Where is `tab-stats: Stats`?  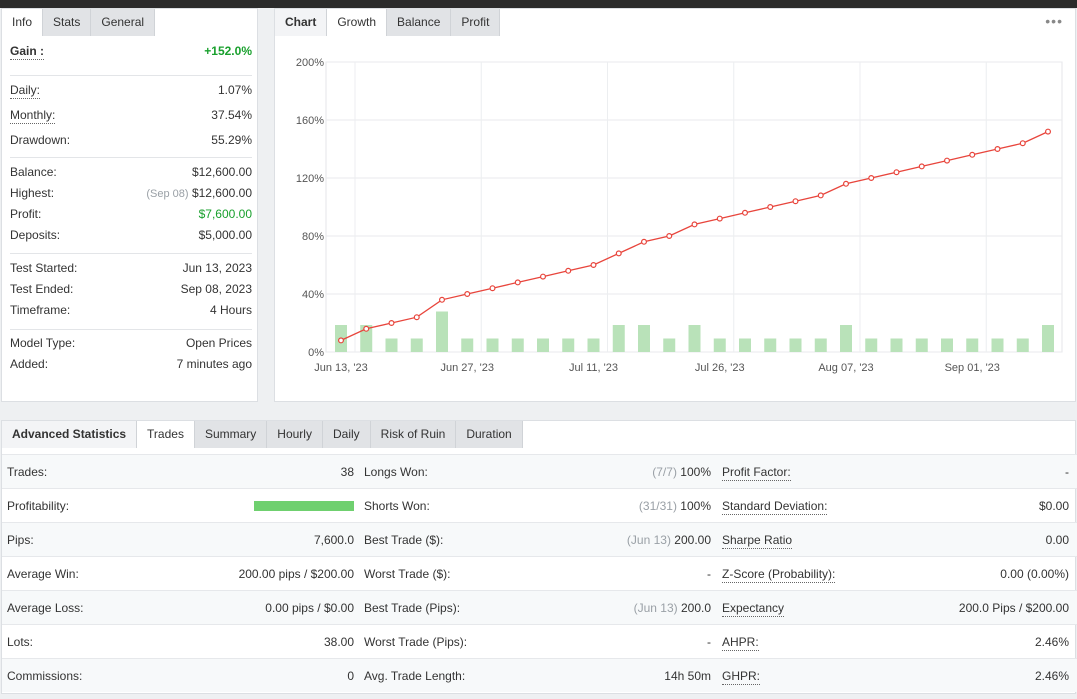
tab-stats: Stats is located at coordinates (67, 22).